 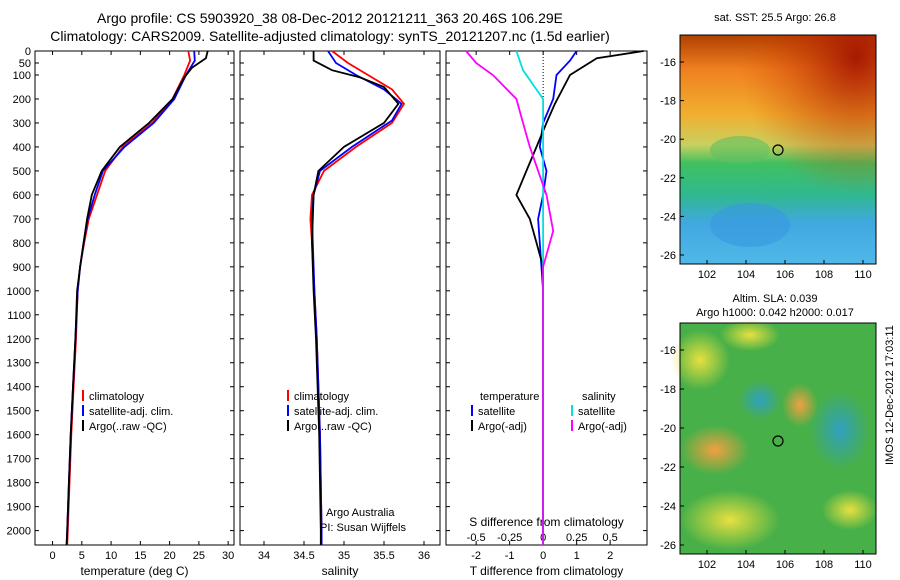 What do you see at coordinates (363, 528) in the screenshot?
I see `credit-annotation-2: PI: Susan Wijffels` at bounding box center [363, 528].